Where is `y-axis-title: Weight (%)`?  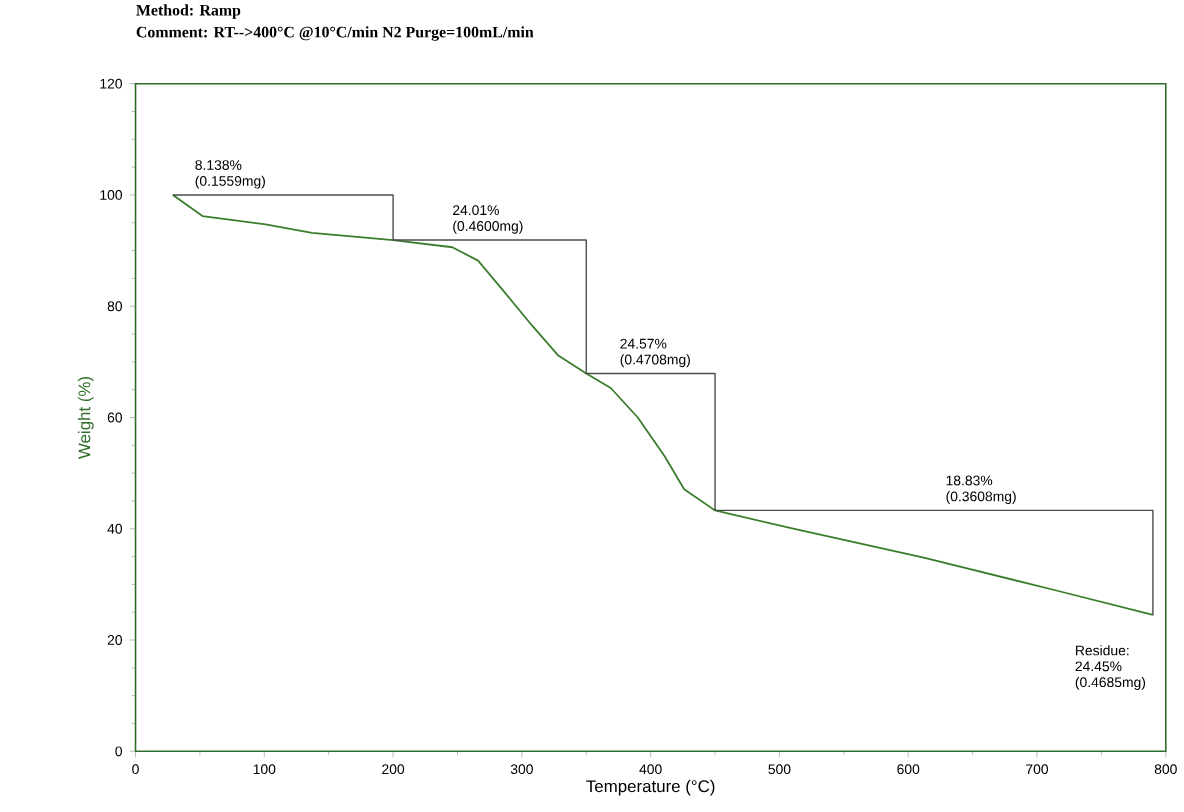
y-axis-title: Weight (%) is located at coordinates (85, 418).